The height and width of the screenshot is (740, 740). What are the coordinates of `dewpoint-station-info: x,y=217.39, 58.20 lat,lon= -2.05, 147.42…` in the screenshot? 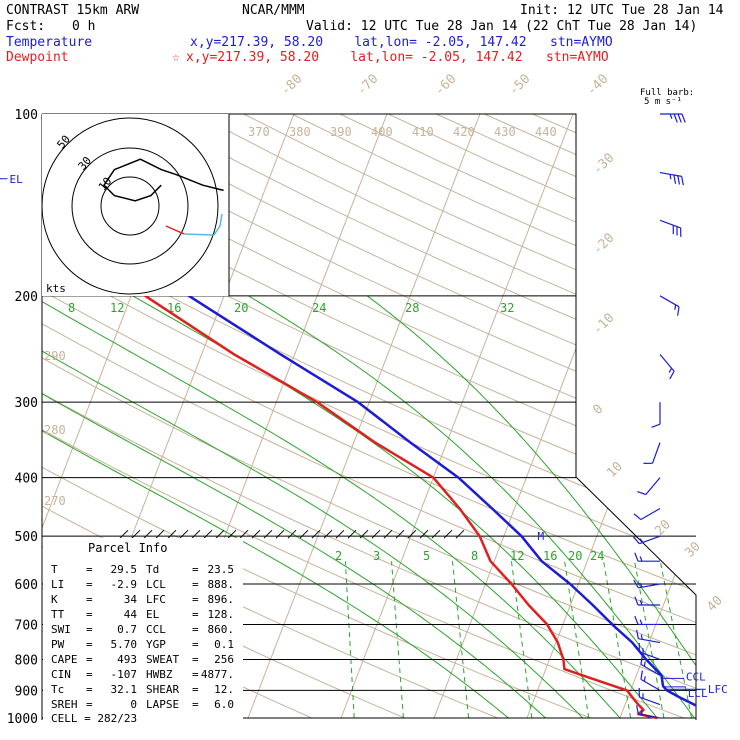 It's located at (397, 57).